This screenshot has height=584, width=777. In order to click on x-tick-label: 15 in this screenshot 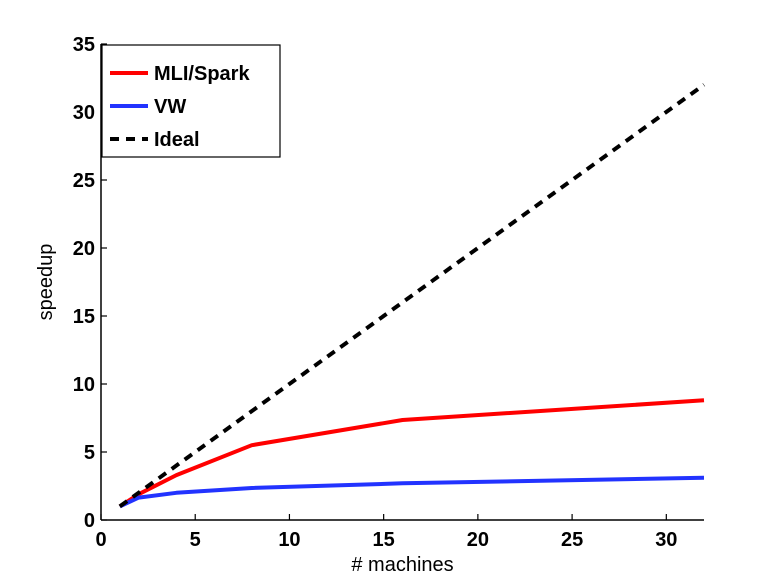, I will do `click(384, 540)`.